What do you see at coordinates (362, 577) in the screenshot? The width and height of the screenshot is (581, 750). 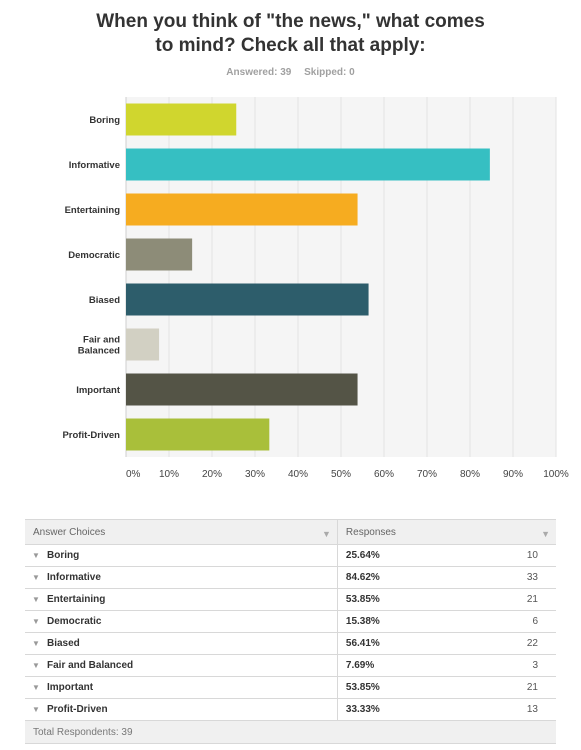 I see `response-percent: 84.62%` at bounding box center [362, 577].